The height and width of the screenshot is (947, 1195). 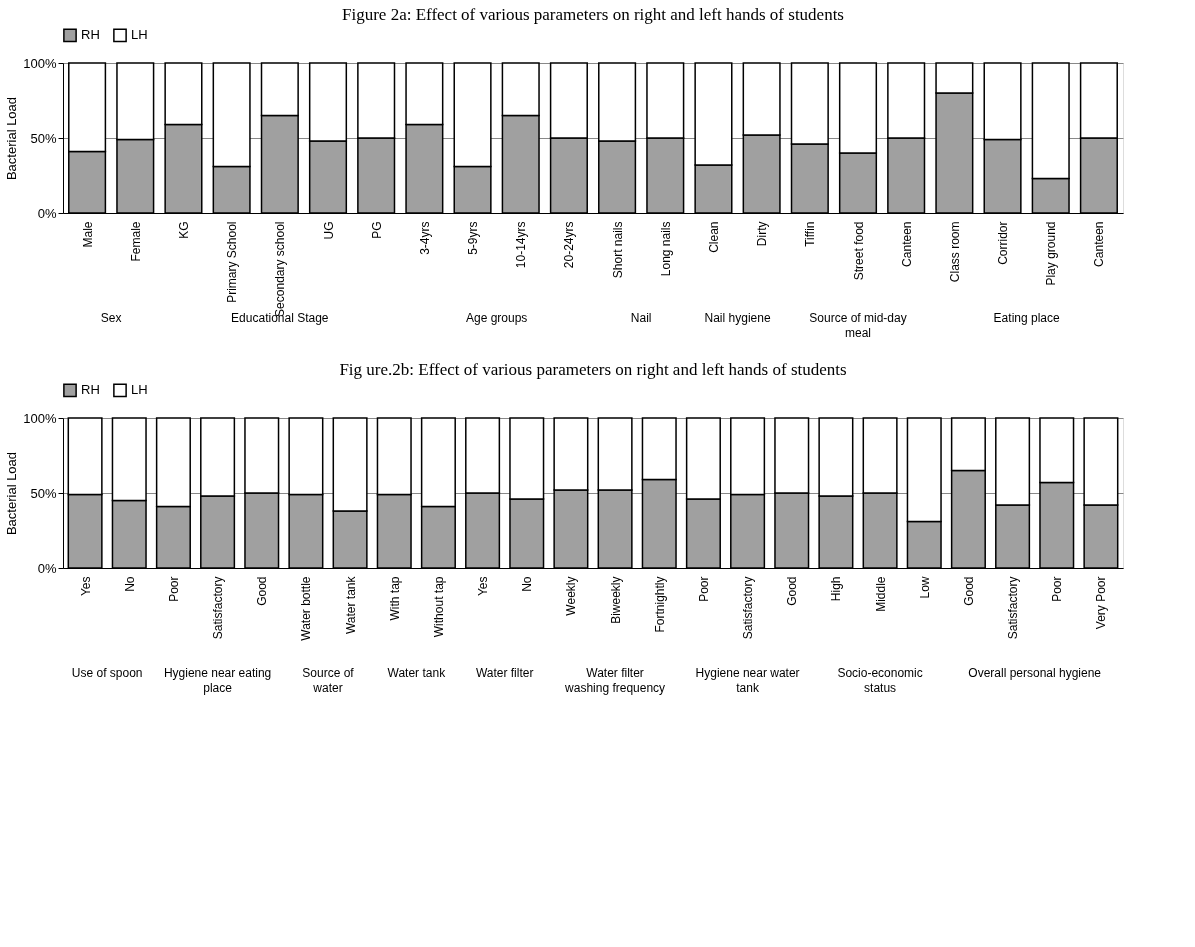 I want to click on x-tick-label: Female, so click(x=135, y=241).